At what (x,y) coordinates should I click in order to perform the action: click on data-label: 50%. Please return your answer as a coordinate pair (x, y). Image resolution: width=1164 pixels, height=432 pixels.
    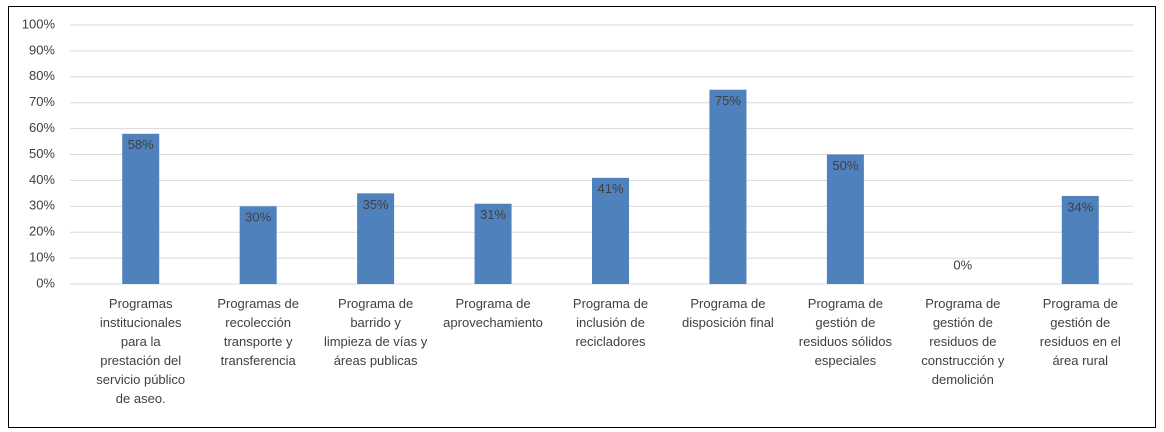
    Looking at the image, I should click on (845, 165).